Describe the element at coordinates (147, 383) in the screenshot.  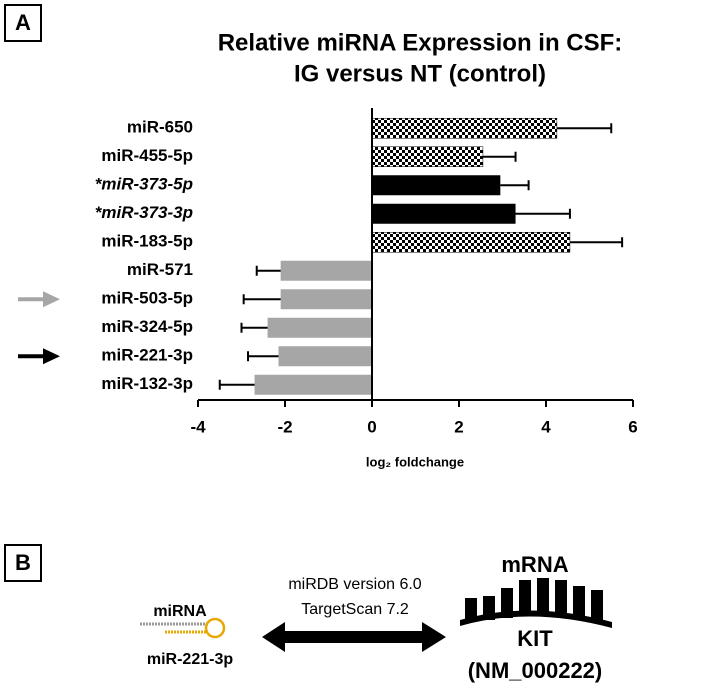
I see `y-tick-label: miR-132-3p` at that location.